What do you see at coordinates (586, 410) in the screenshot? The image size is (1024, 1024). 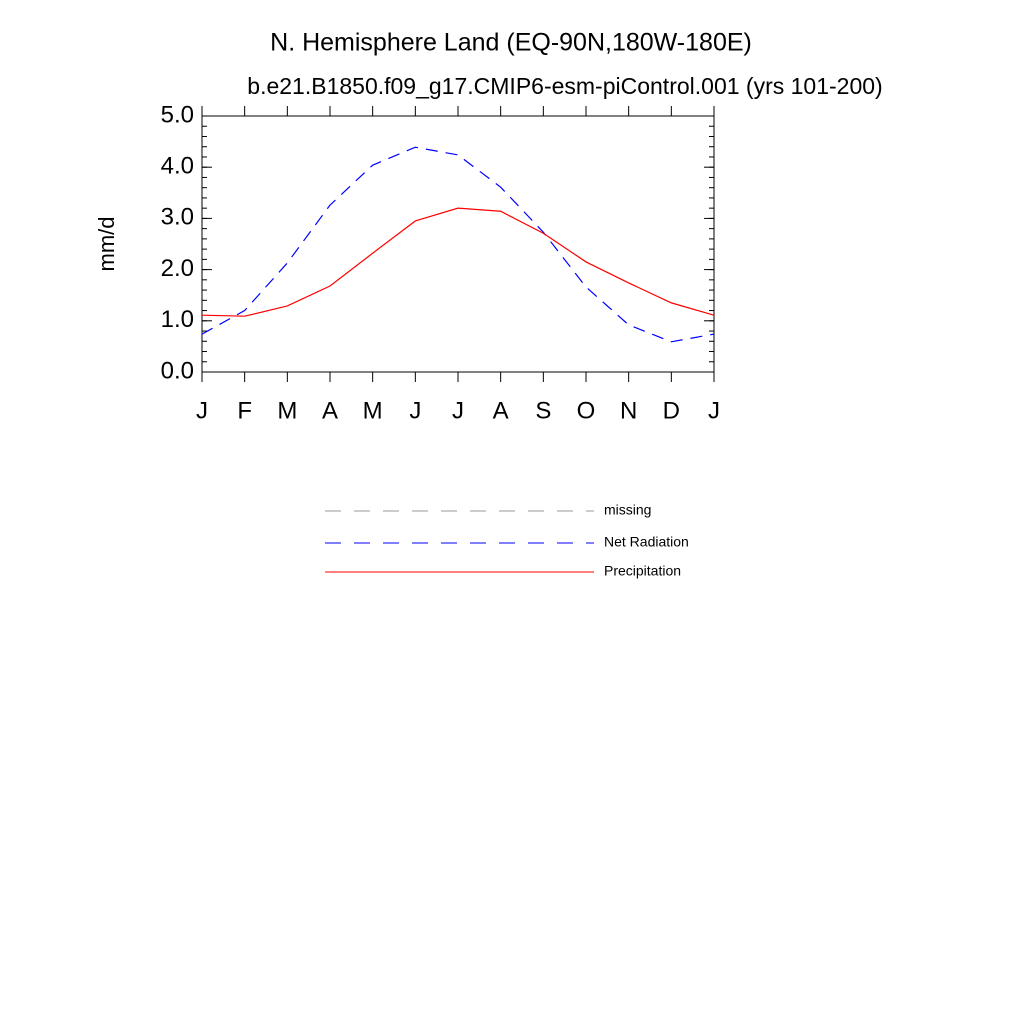 I see `x-tick-label: O` at bounding box center [586, 410].